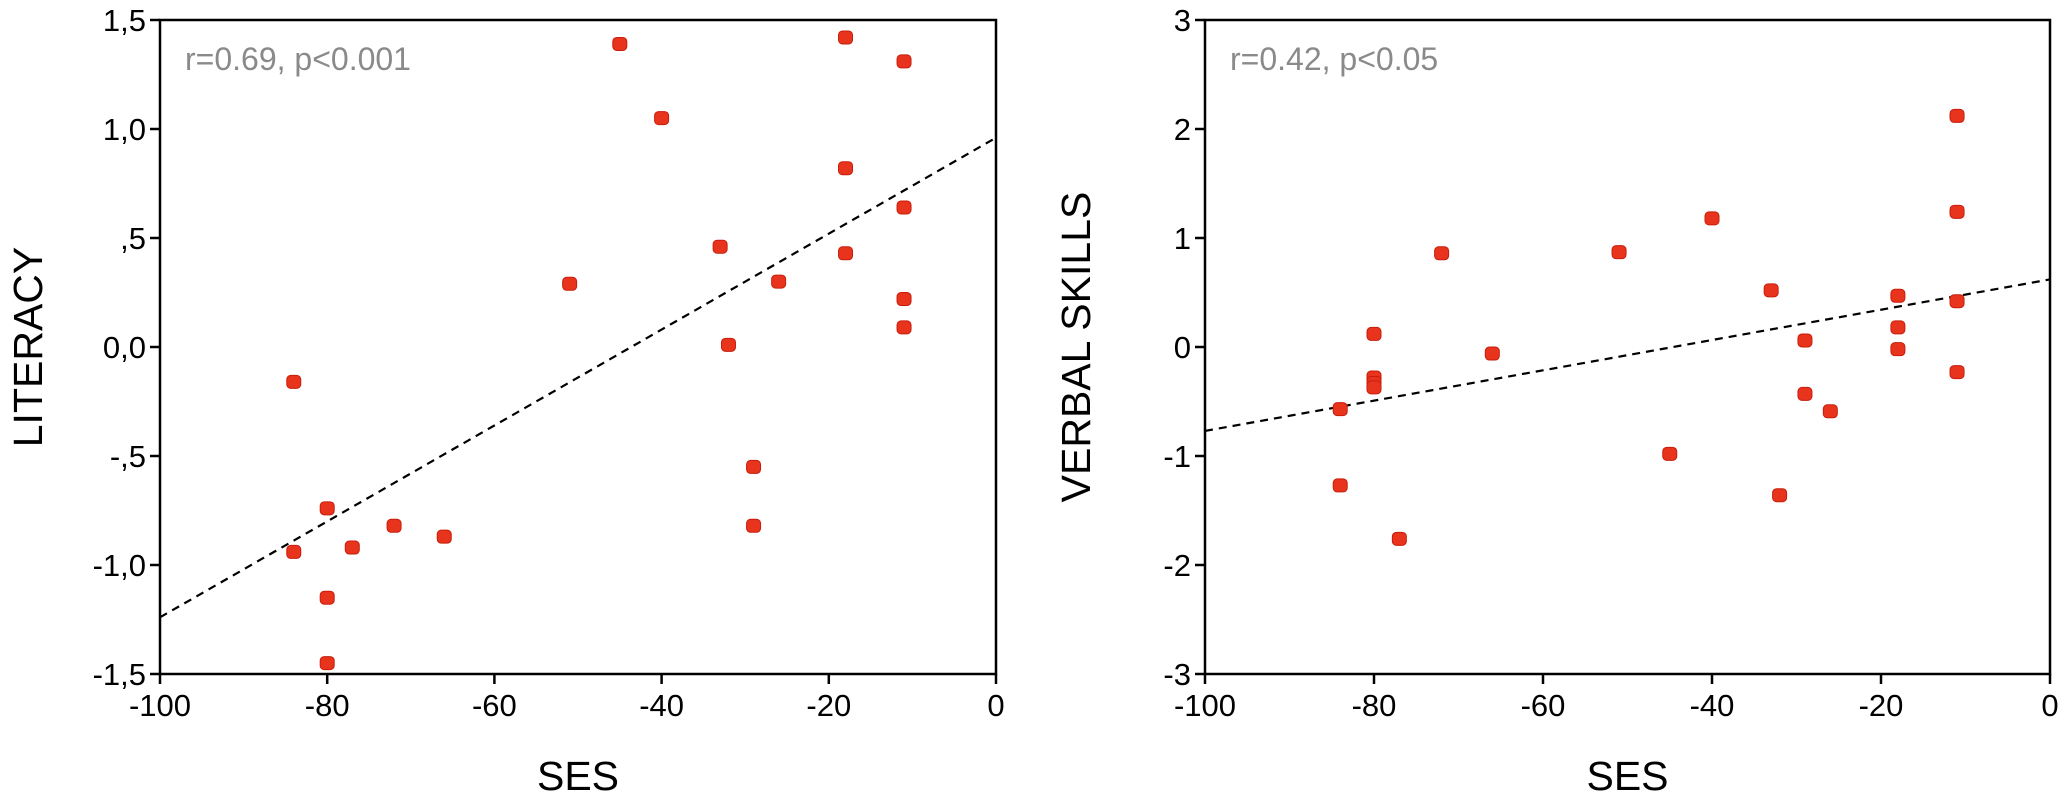  I want to click on y-tick-label: 1, so click(1182, 238).